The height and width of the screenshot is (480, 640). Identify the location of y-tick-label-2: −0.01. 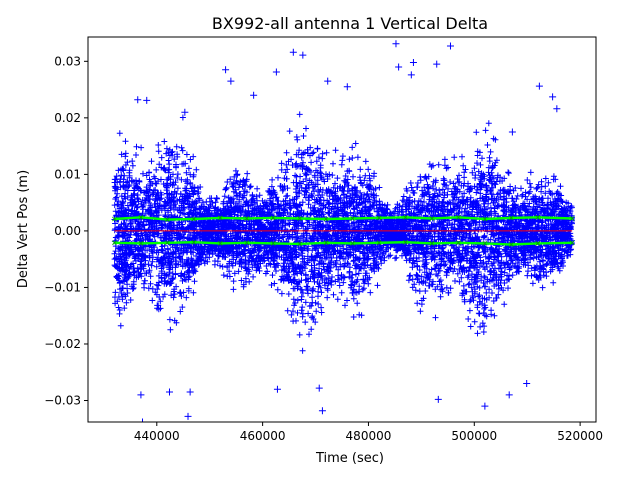
(62, 287).